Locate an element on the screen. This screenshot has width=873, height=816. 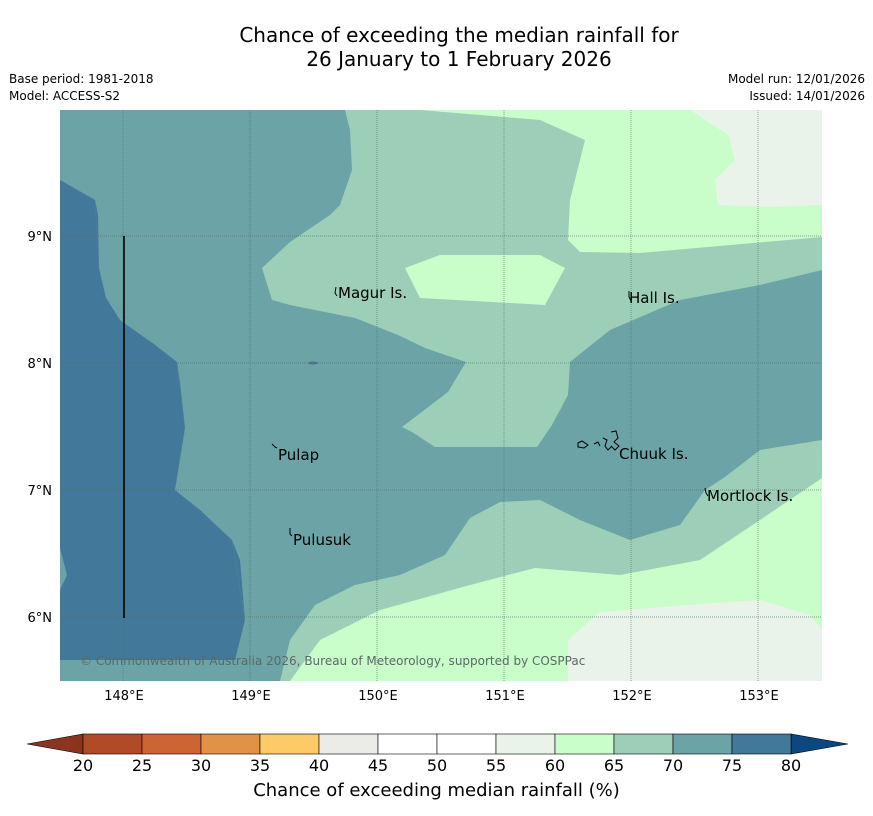
model-name: Model: ACCESS-S2 is located at coordinates (65, 96).